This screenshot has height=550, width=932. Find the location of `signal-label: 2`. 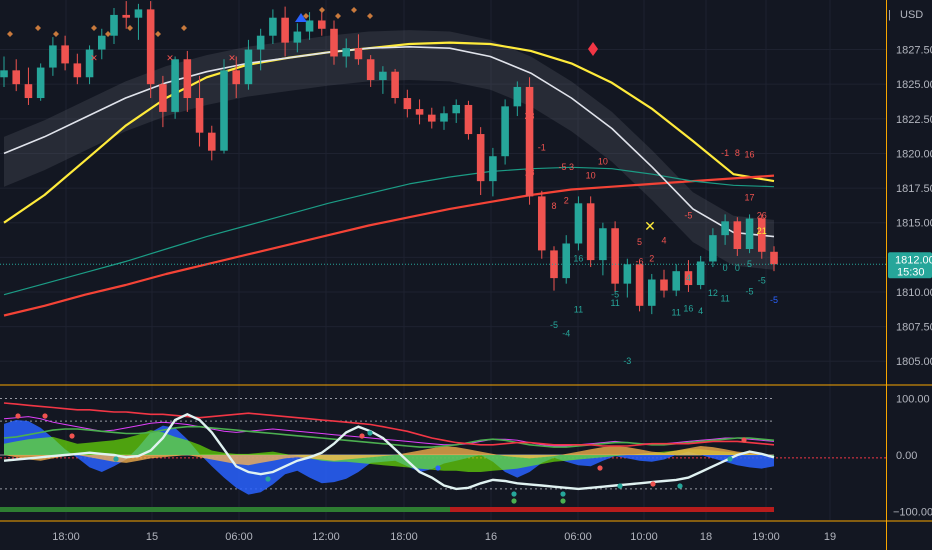

signal-label: 2 is located at coordinates (651, 258).